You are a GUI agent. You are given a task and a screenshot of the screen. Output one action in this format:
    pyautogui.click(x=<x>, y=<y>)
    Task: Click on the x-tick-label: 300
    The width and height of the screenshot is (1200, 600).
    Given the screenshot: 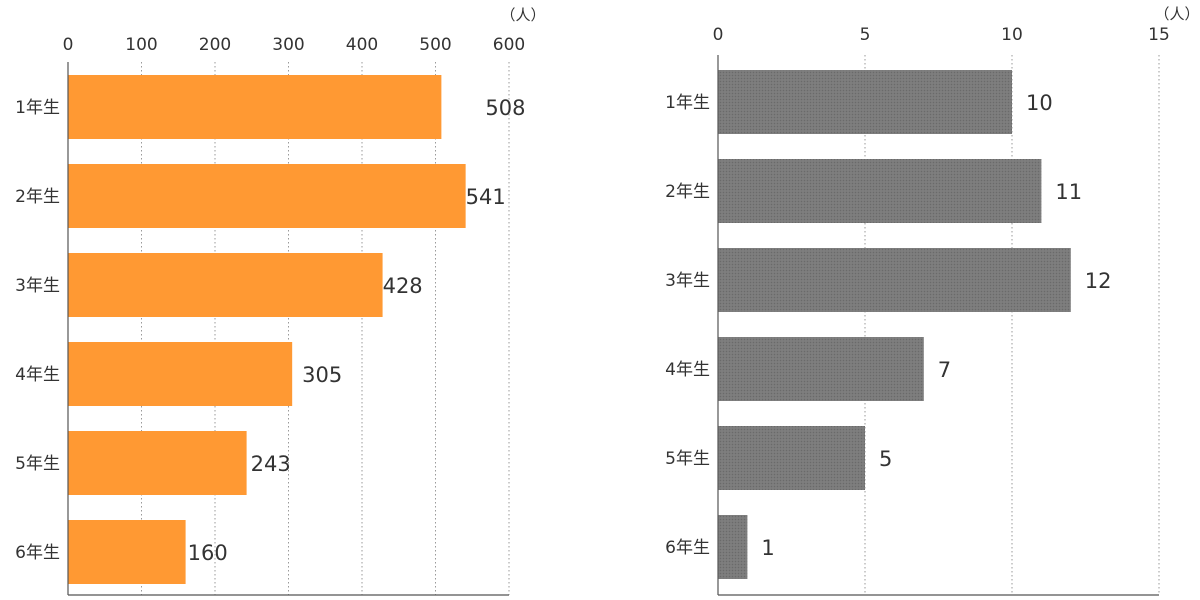 What is the action you would take?
    pyautogui.click(x=288, y=45)
    